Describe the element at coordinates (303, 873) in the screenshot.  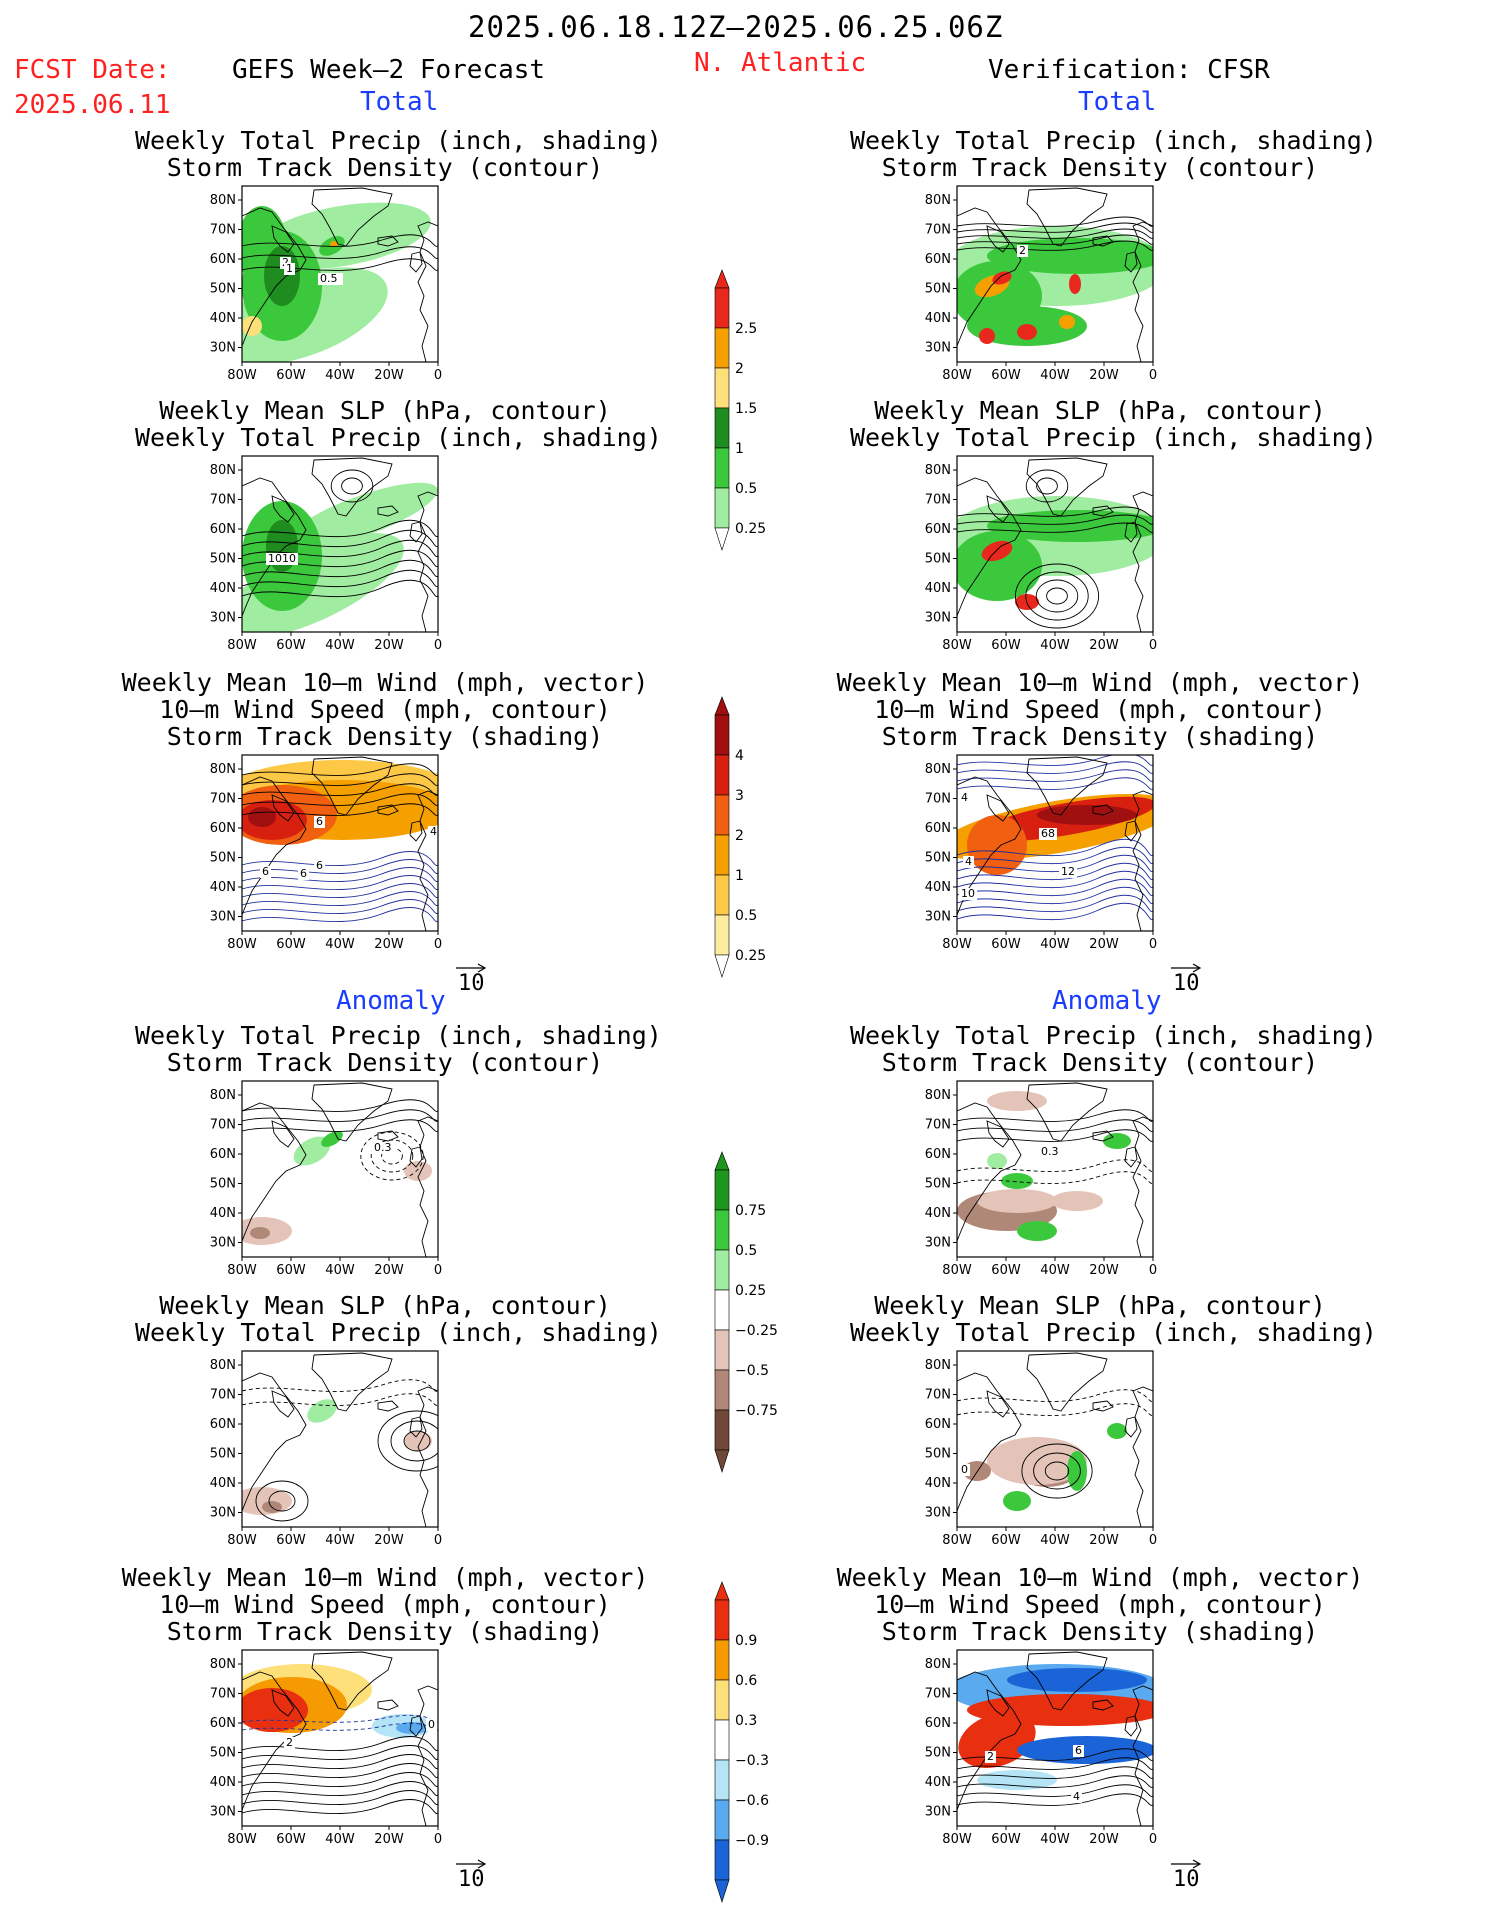
I see `contour-label: 6` at that location.